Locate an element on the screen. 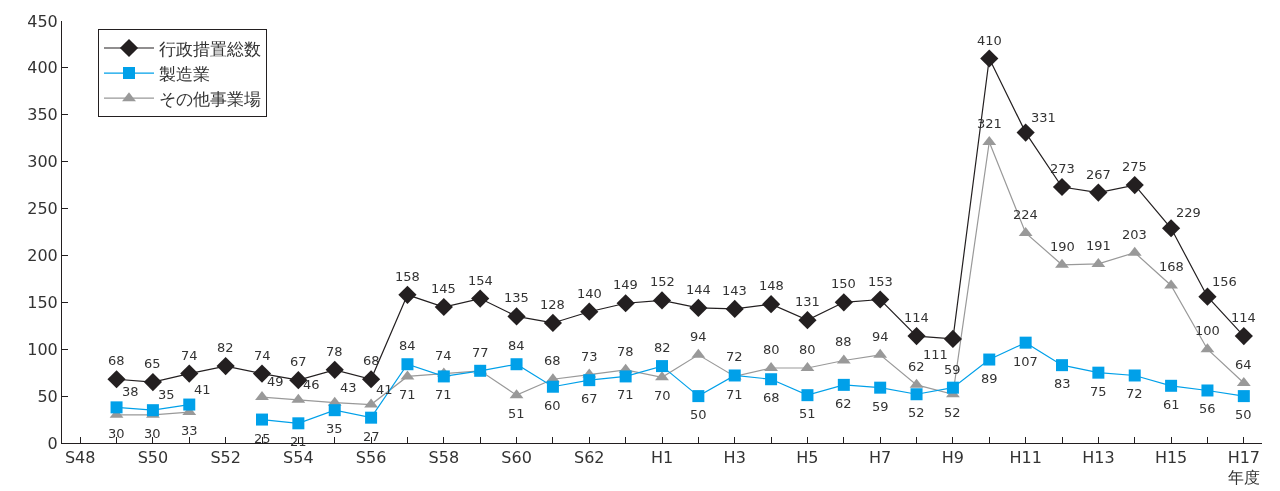 The image size is (1280, 491). data-label: 111 is located at coordinates (935, 354).